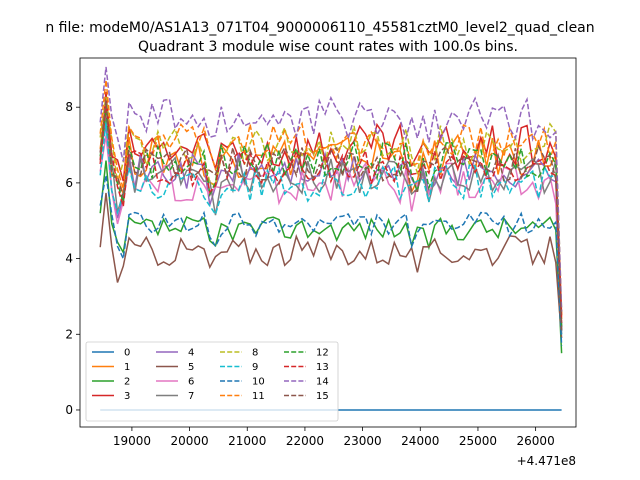 Image resolution: width=640 pixels, height=480 pixels. I want to click on x-tick-label: 26000, so click(536, 441).